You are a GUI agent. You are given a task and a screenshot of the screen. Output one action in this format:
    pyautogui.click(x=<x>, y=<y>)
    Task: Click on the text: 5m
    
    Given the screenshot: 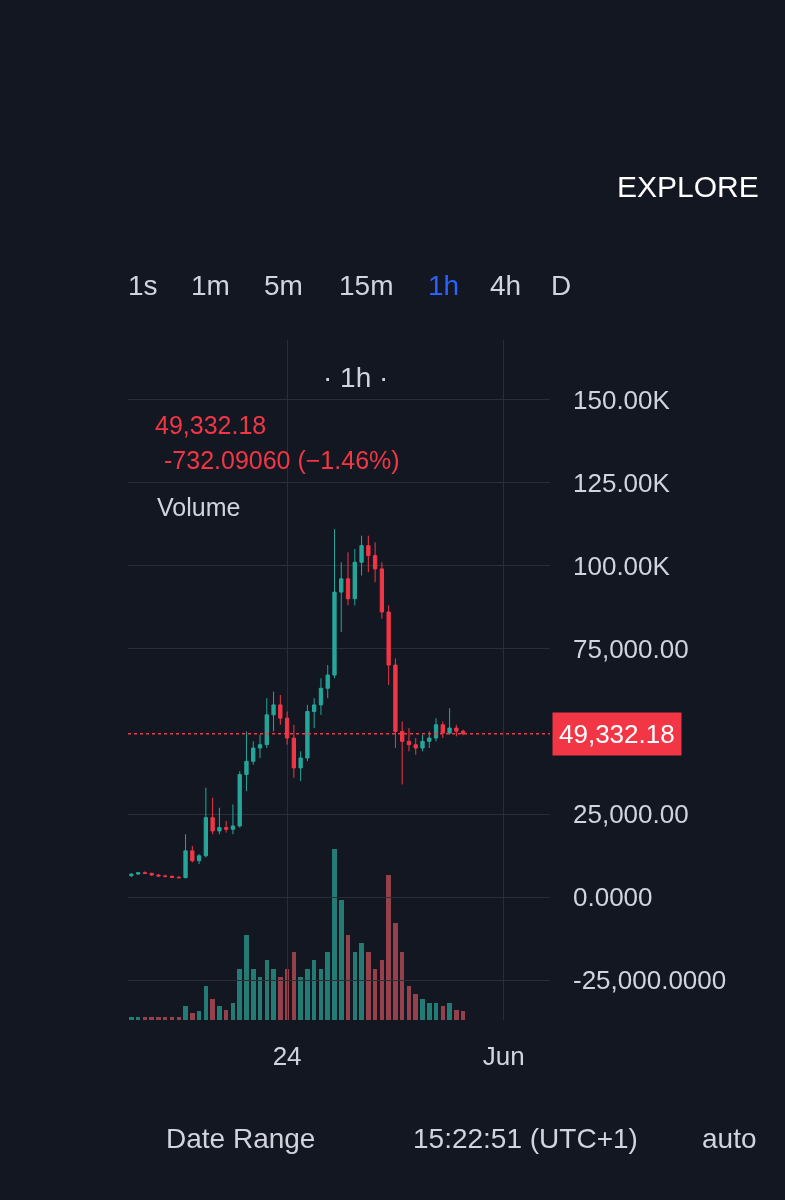 What is the action you would take?
    pyautogui.click(x=283, y=285)
    